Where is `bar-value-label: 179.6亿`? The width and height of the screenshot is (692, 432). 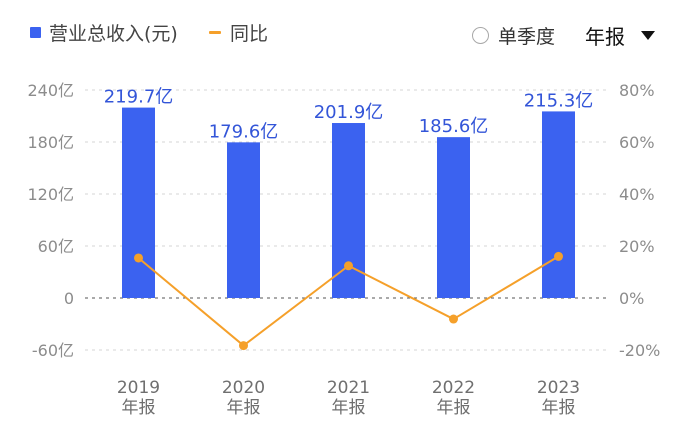 bar-value-label: 179.6亿 is located at coordinates (244, 131).